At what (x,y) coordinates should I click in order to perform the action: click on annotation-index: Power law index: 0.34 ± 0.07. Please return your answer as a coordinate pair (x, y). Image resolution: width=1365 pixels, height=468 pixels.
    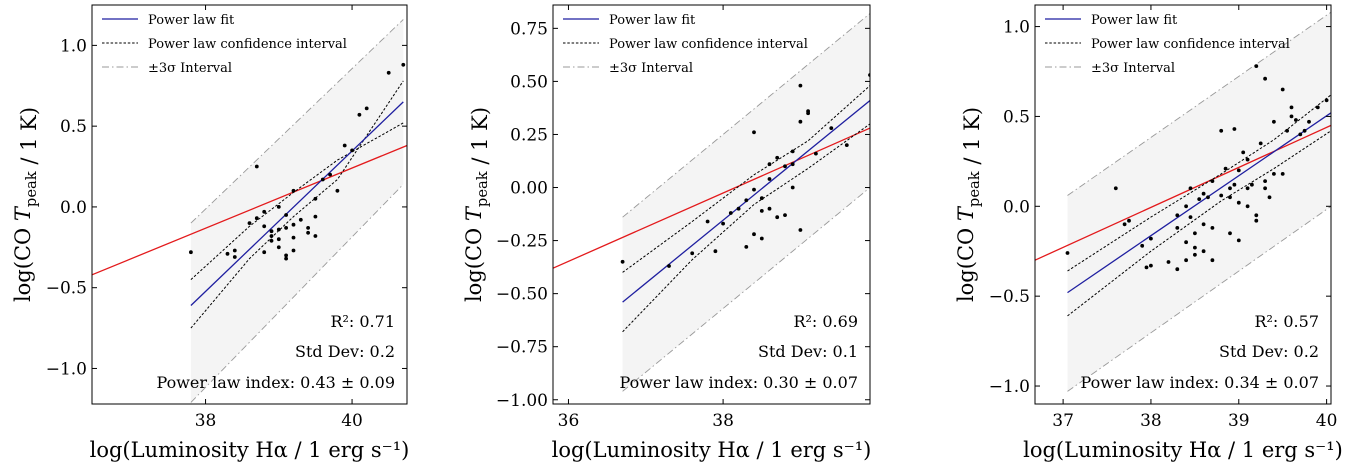
    Looking at the image, I should click on (1199, 382).